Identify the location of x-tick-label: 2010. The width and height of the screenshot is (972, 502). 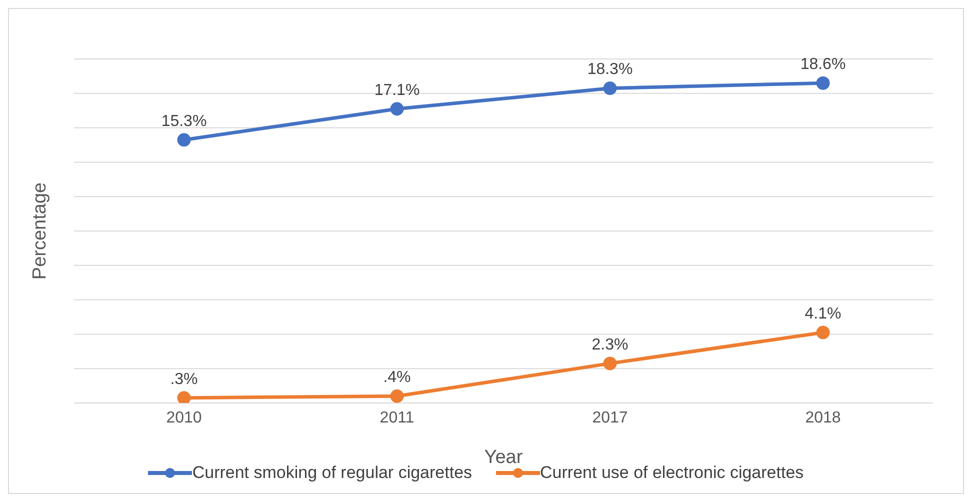
(184, 417).